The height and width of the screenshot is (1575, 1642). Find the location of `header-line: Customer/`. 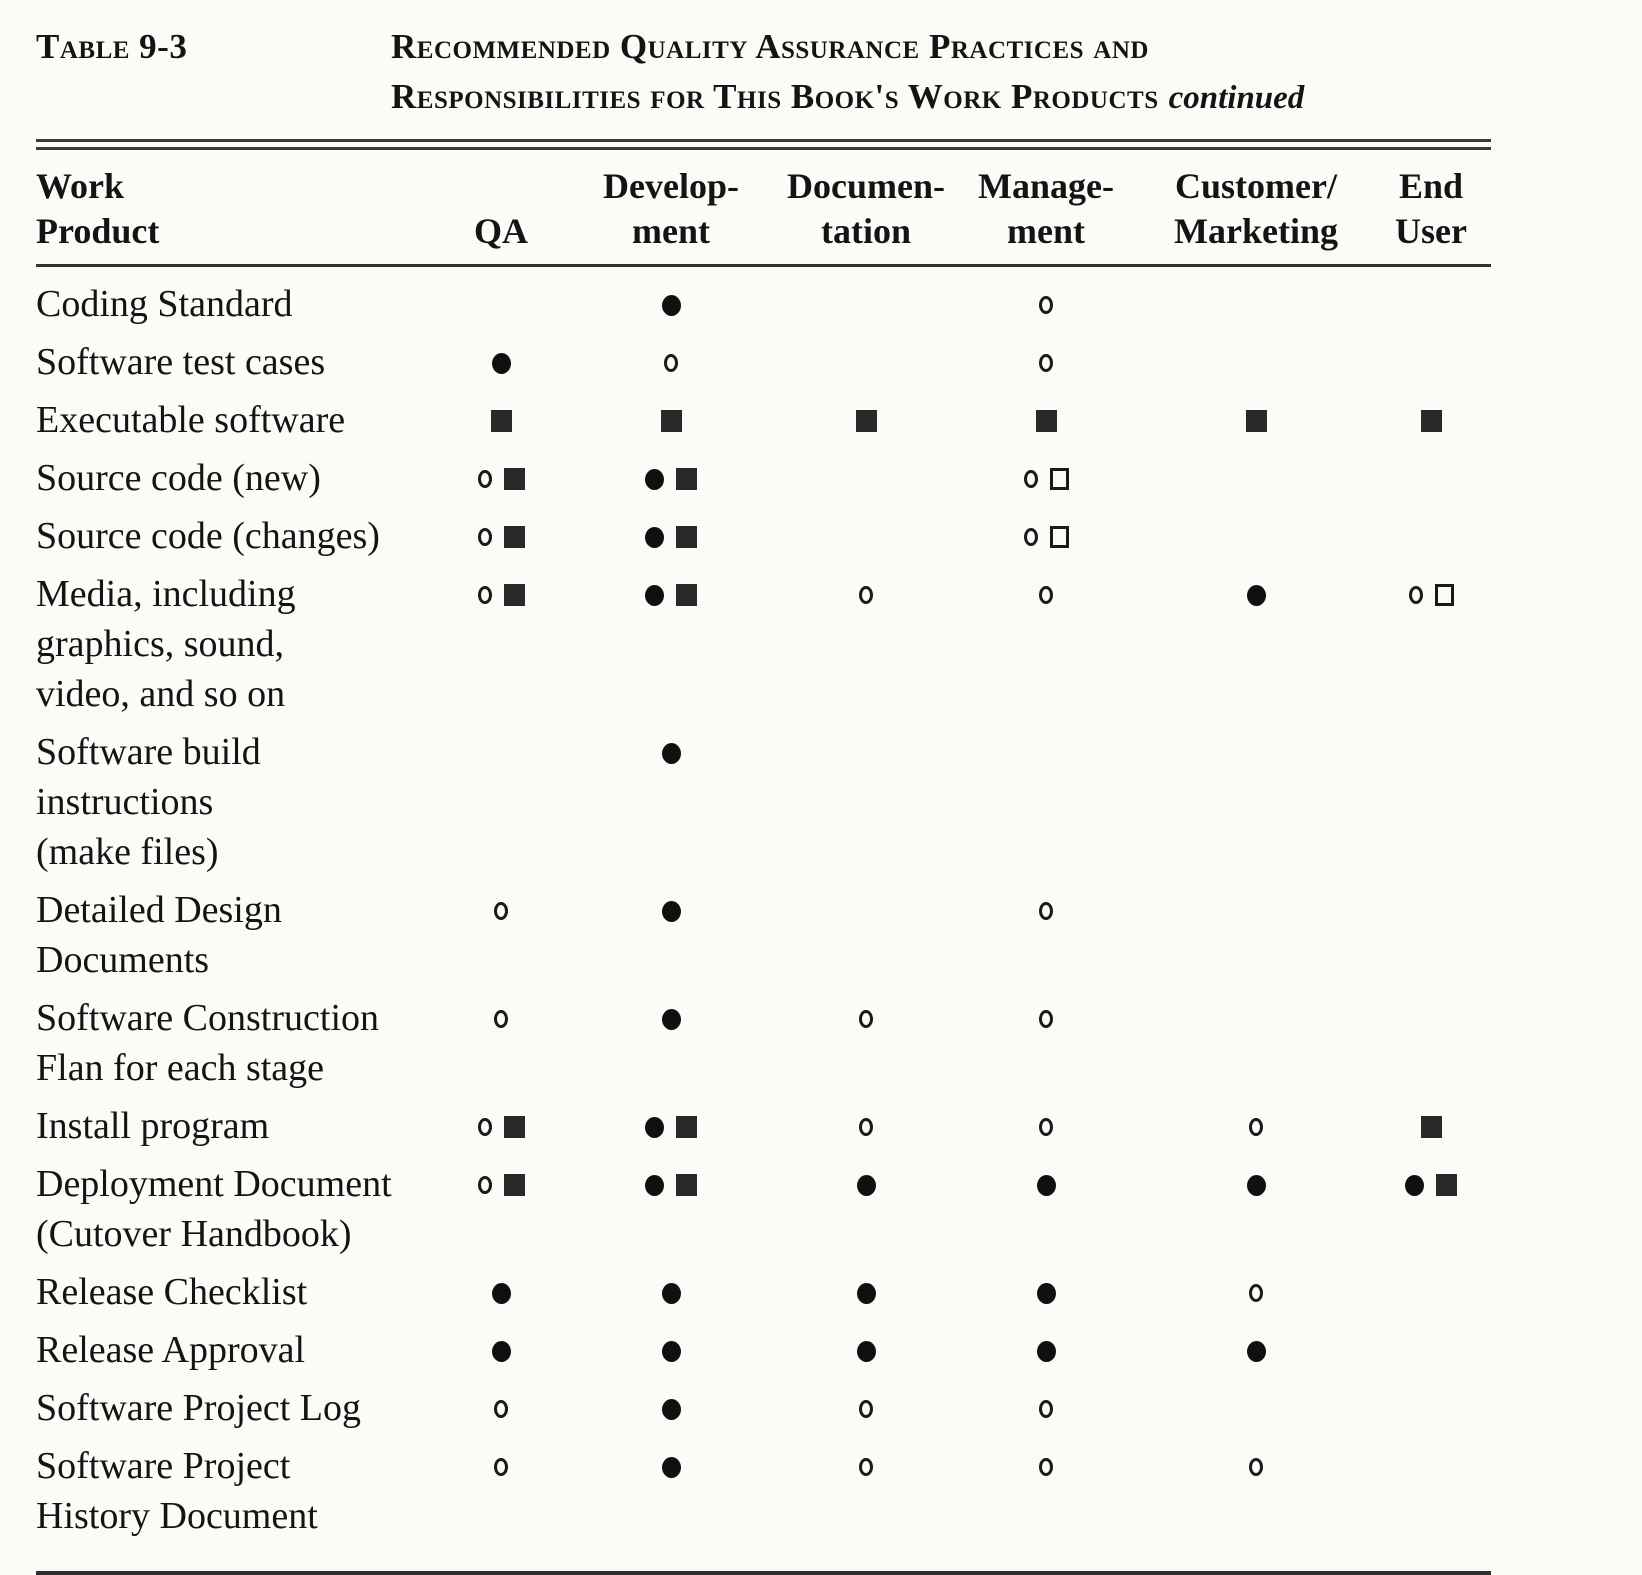

header-line: Customer/ is located at coordinates (1256, 186).